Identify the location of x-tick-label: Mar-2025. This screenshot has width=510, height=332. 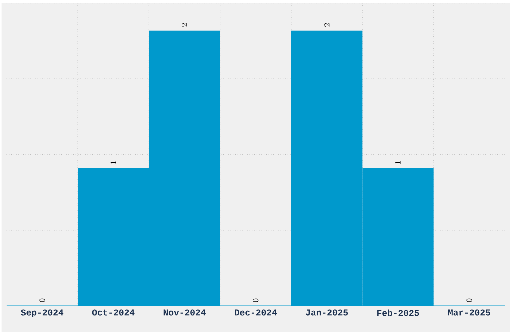
(469, 313).